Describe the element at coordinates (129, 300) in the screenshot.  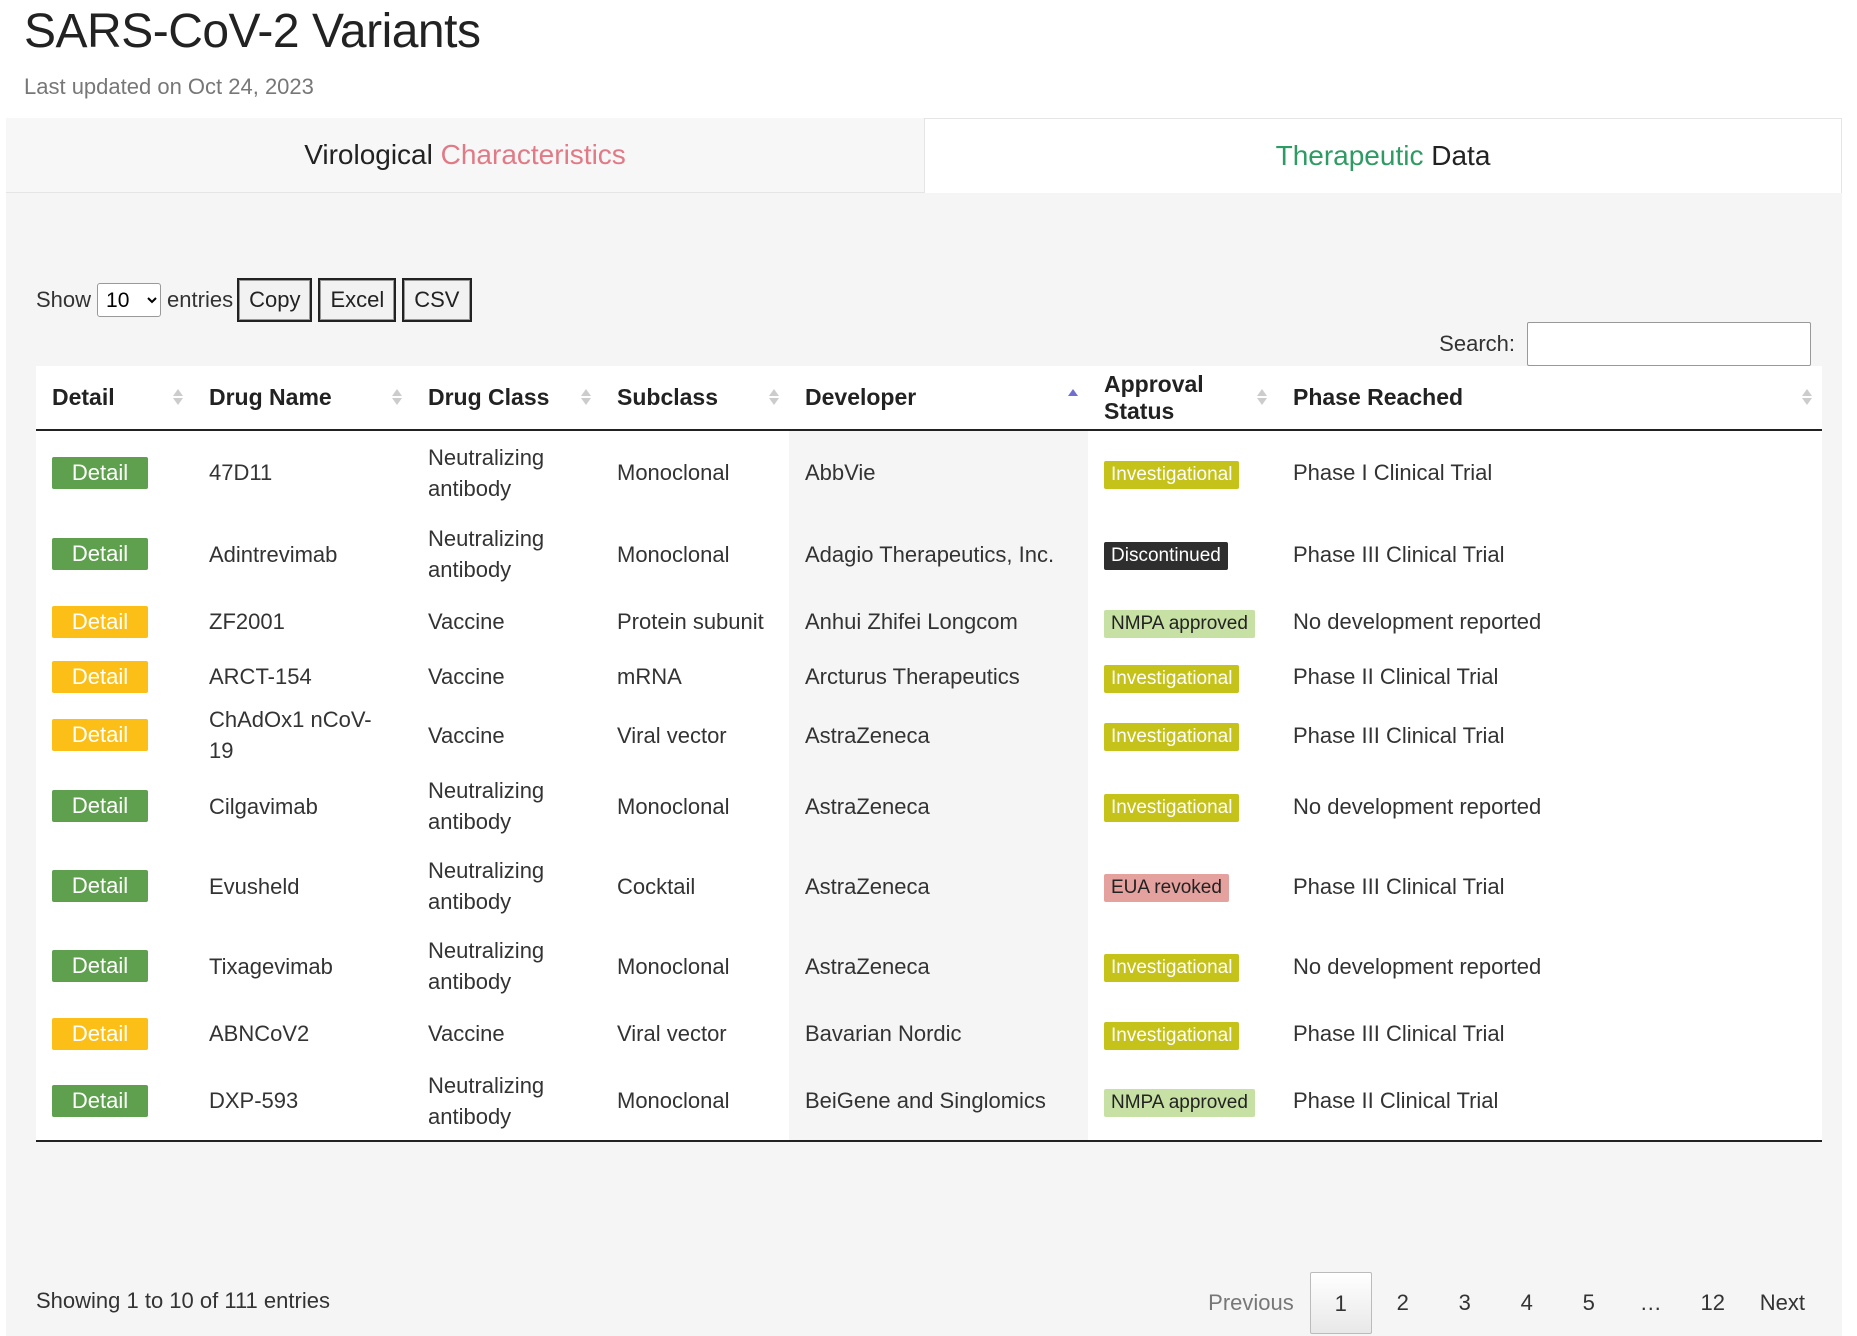
I see `page-size-select: 10` at that location.